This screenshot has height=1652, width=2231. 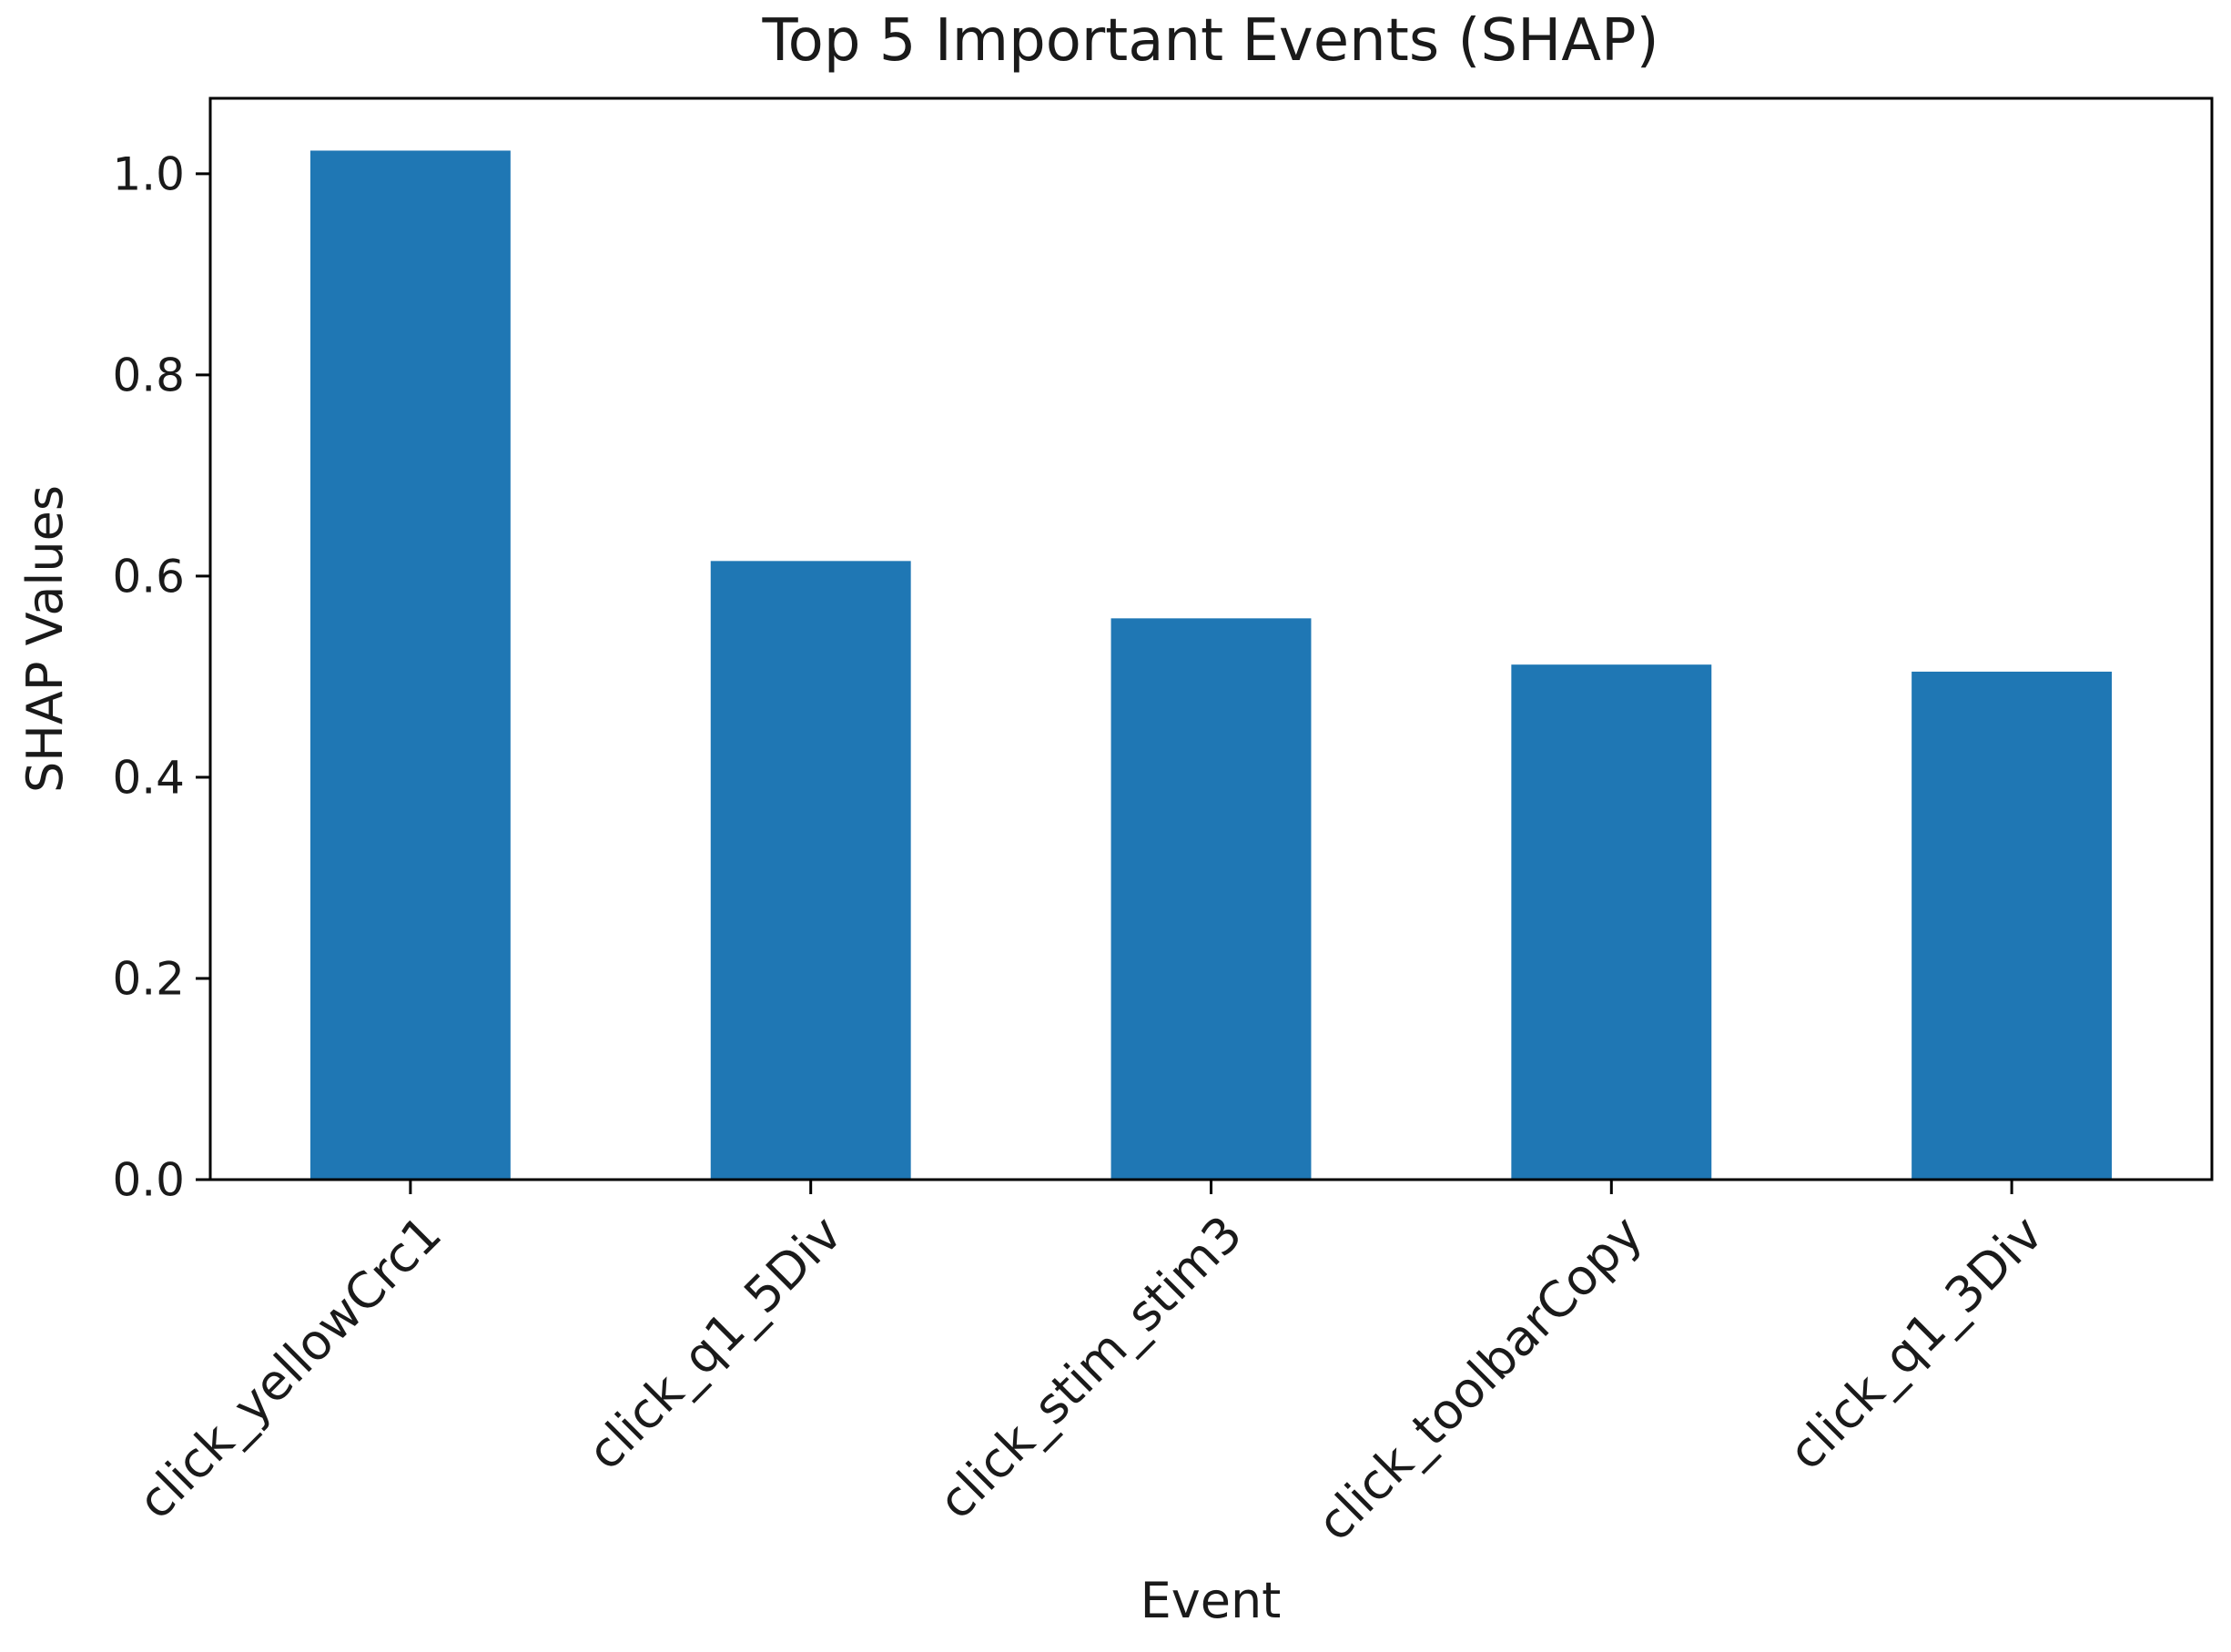 What do you see at coordinates (290, 1368) in the screenshot?
I see `x-tick-label: click_yellowCrc1` at bounding box center [290, 1368].